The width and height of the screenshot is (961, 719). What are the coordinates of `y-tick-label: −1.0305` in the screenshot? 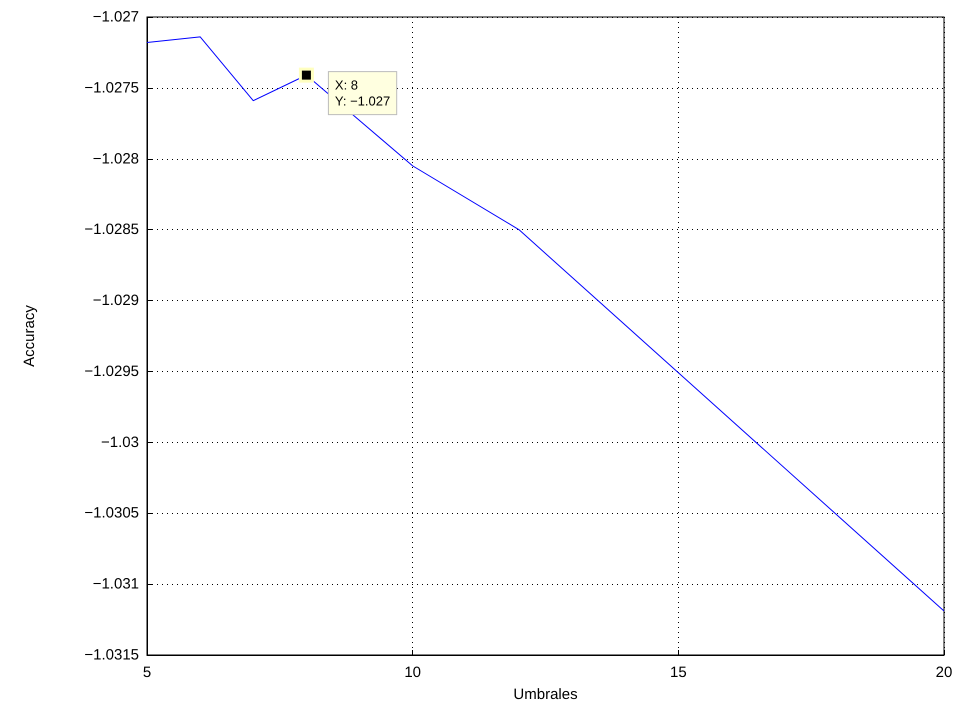 It's located at (111, 513).